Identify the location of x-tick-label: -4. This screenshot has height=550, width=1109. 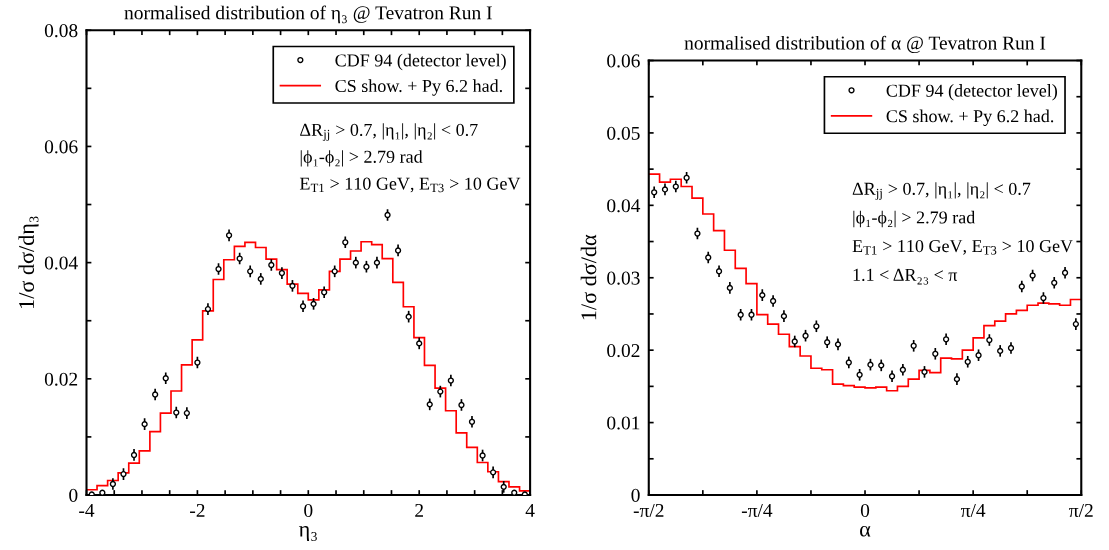
(87, 510).